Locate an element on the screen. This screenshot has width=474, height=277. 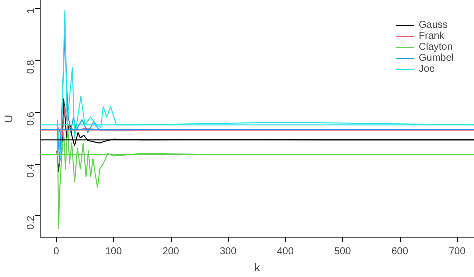
legend-label: Clayton is located at coordinates (435, 47).